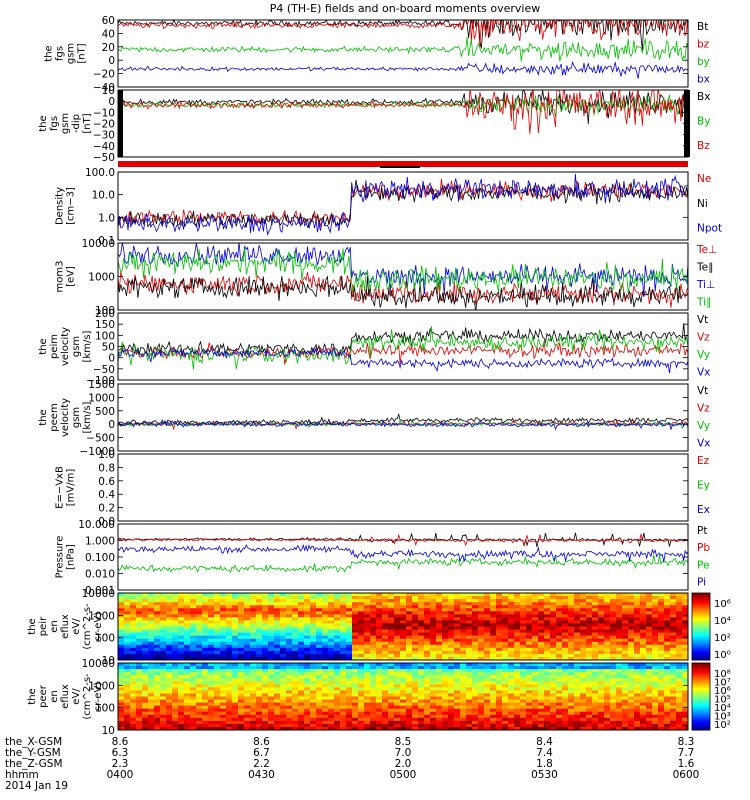 This screenshot has height=800, width=750. What do you see at coordinates (98, 696) in the screenshot?
I see `y-axis-label: sr-eV)` at bounding box center [98, 696].